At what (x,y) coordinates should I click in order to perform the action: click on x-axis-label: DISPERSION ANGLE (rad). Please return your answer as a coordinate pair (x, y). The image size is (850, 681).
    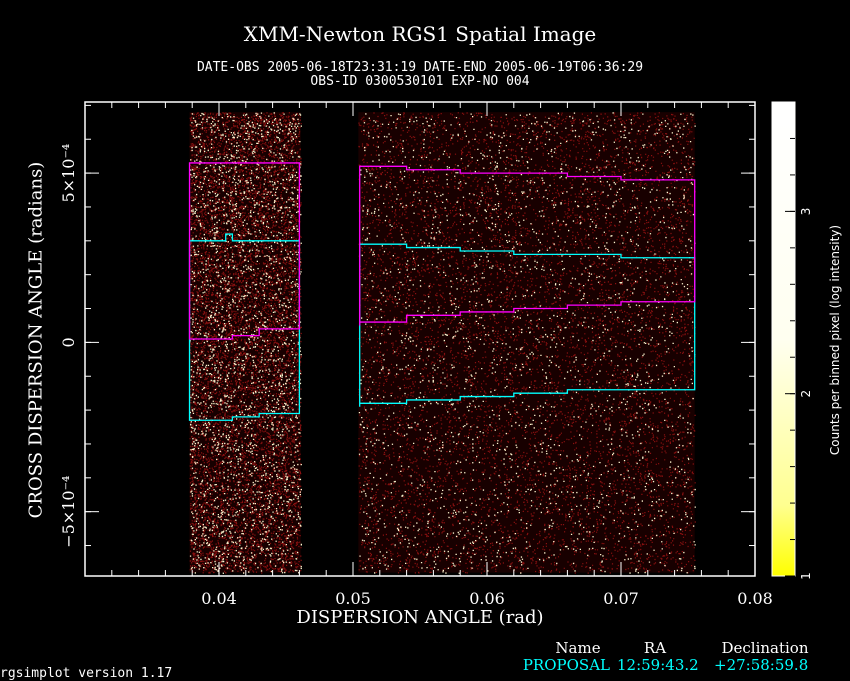
    Looking at the image, I should click on (420, 617).